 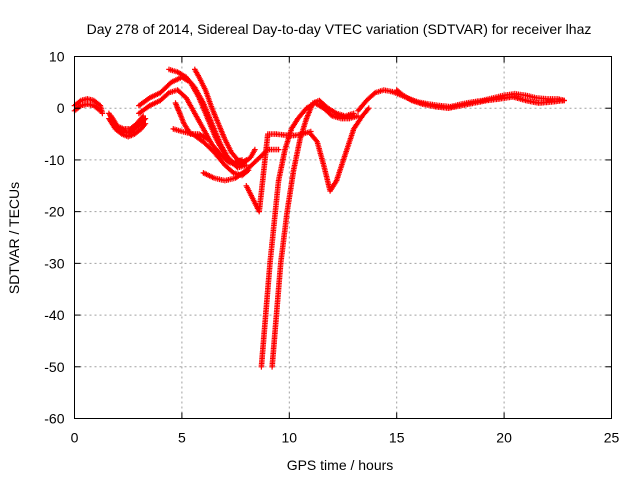 I want to click on x-tick-label: 5, so click(x=182, y=438).